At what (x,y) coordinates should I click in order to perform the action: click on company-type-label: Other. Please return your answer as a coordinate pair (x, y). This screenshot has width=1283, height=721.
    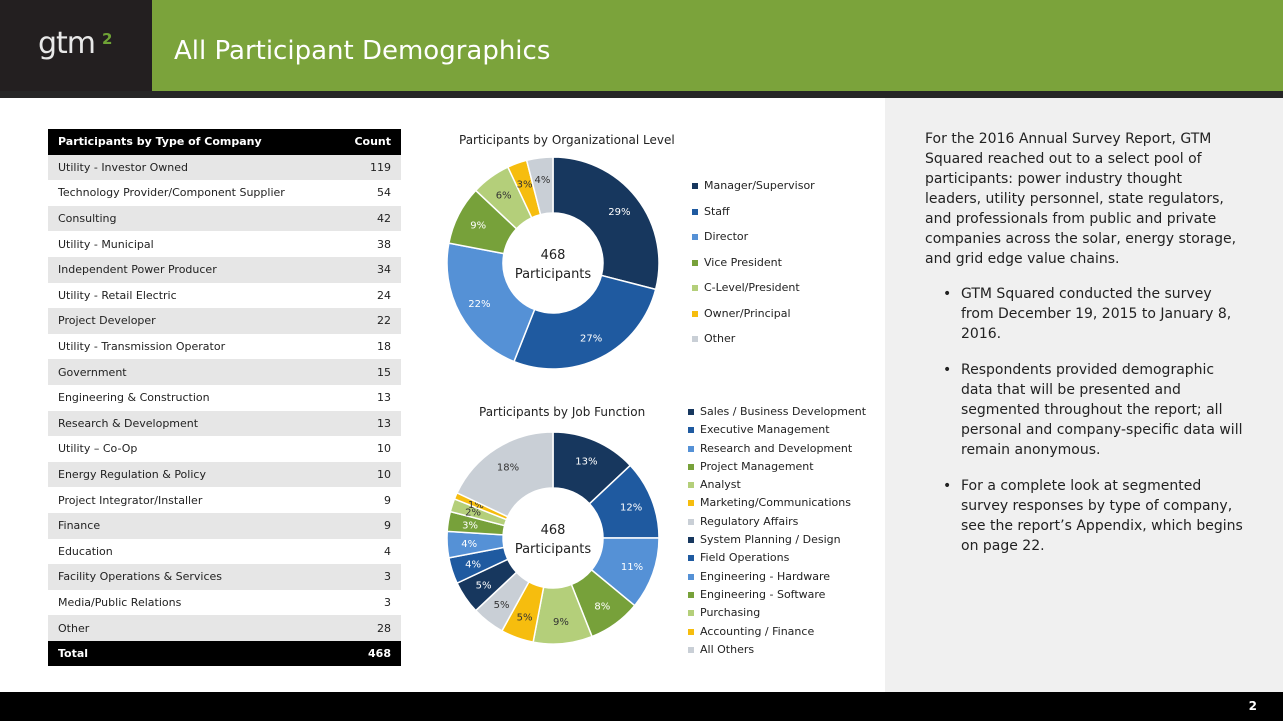
    Looking at the image, I should click on (192, 628).